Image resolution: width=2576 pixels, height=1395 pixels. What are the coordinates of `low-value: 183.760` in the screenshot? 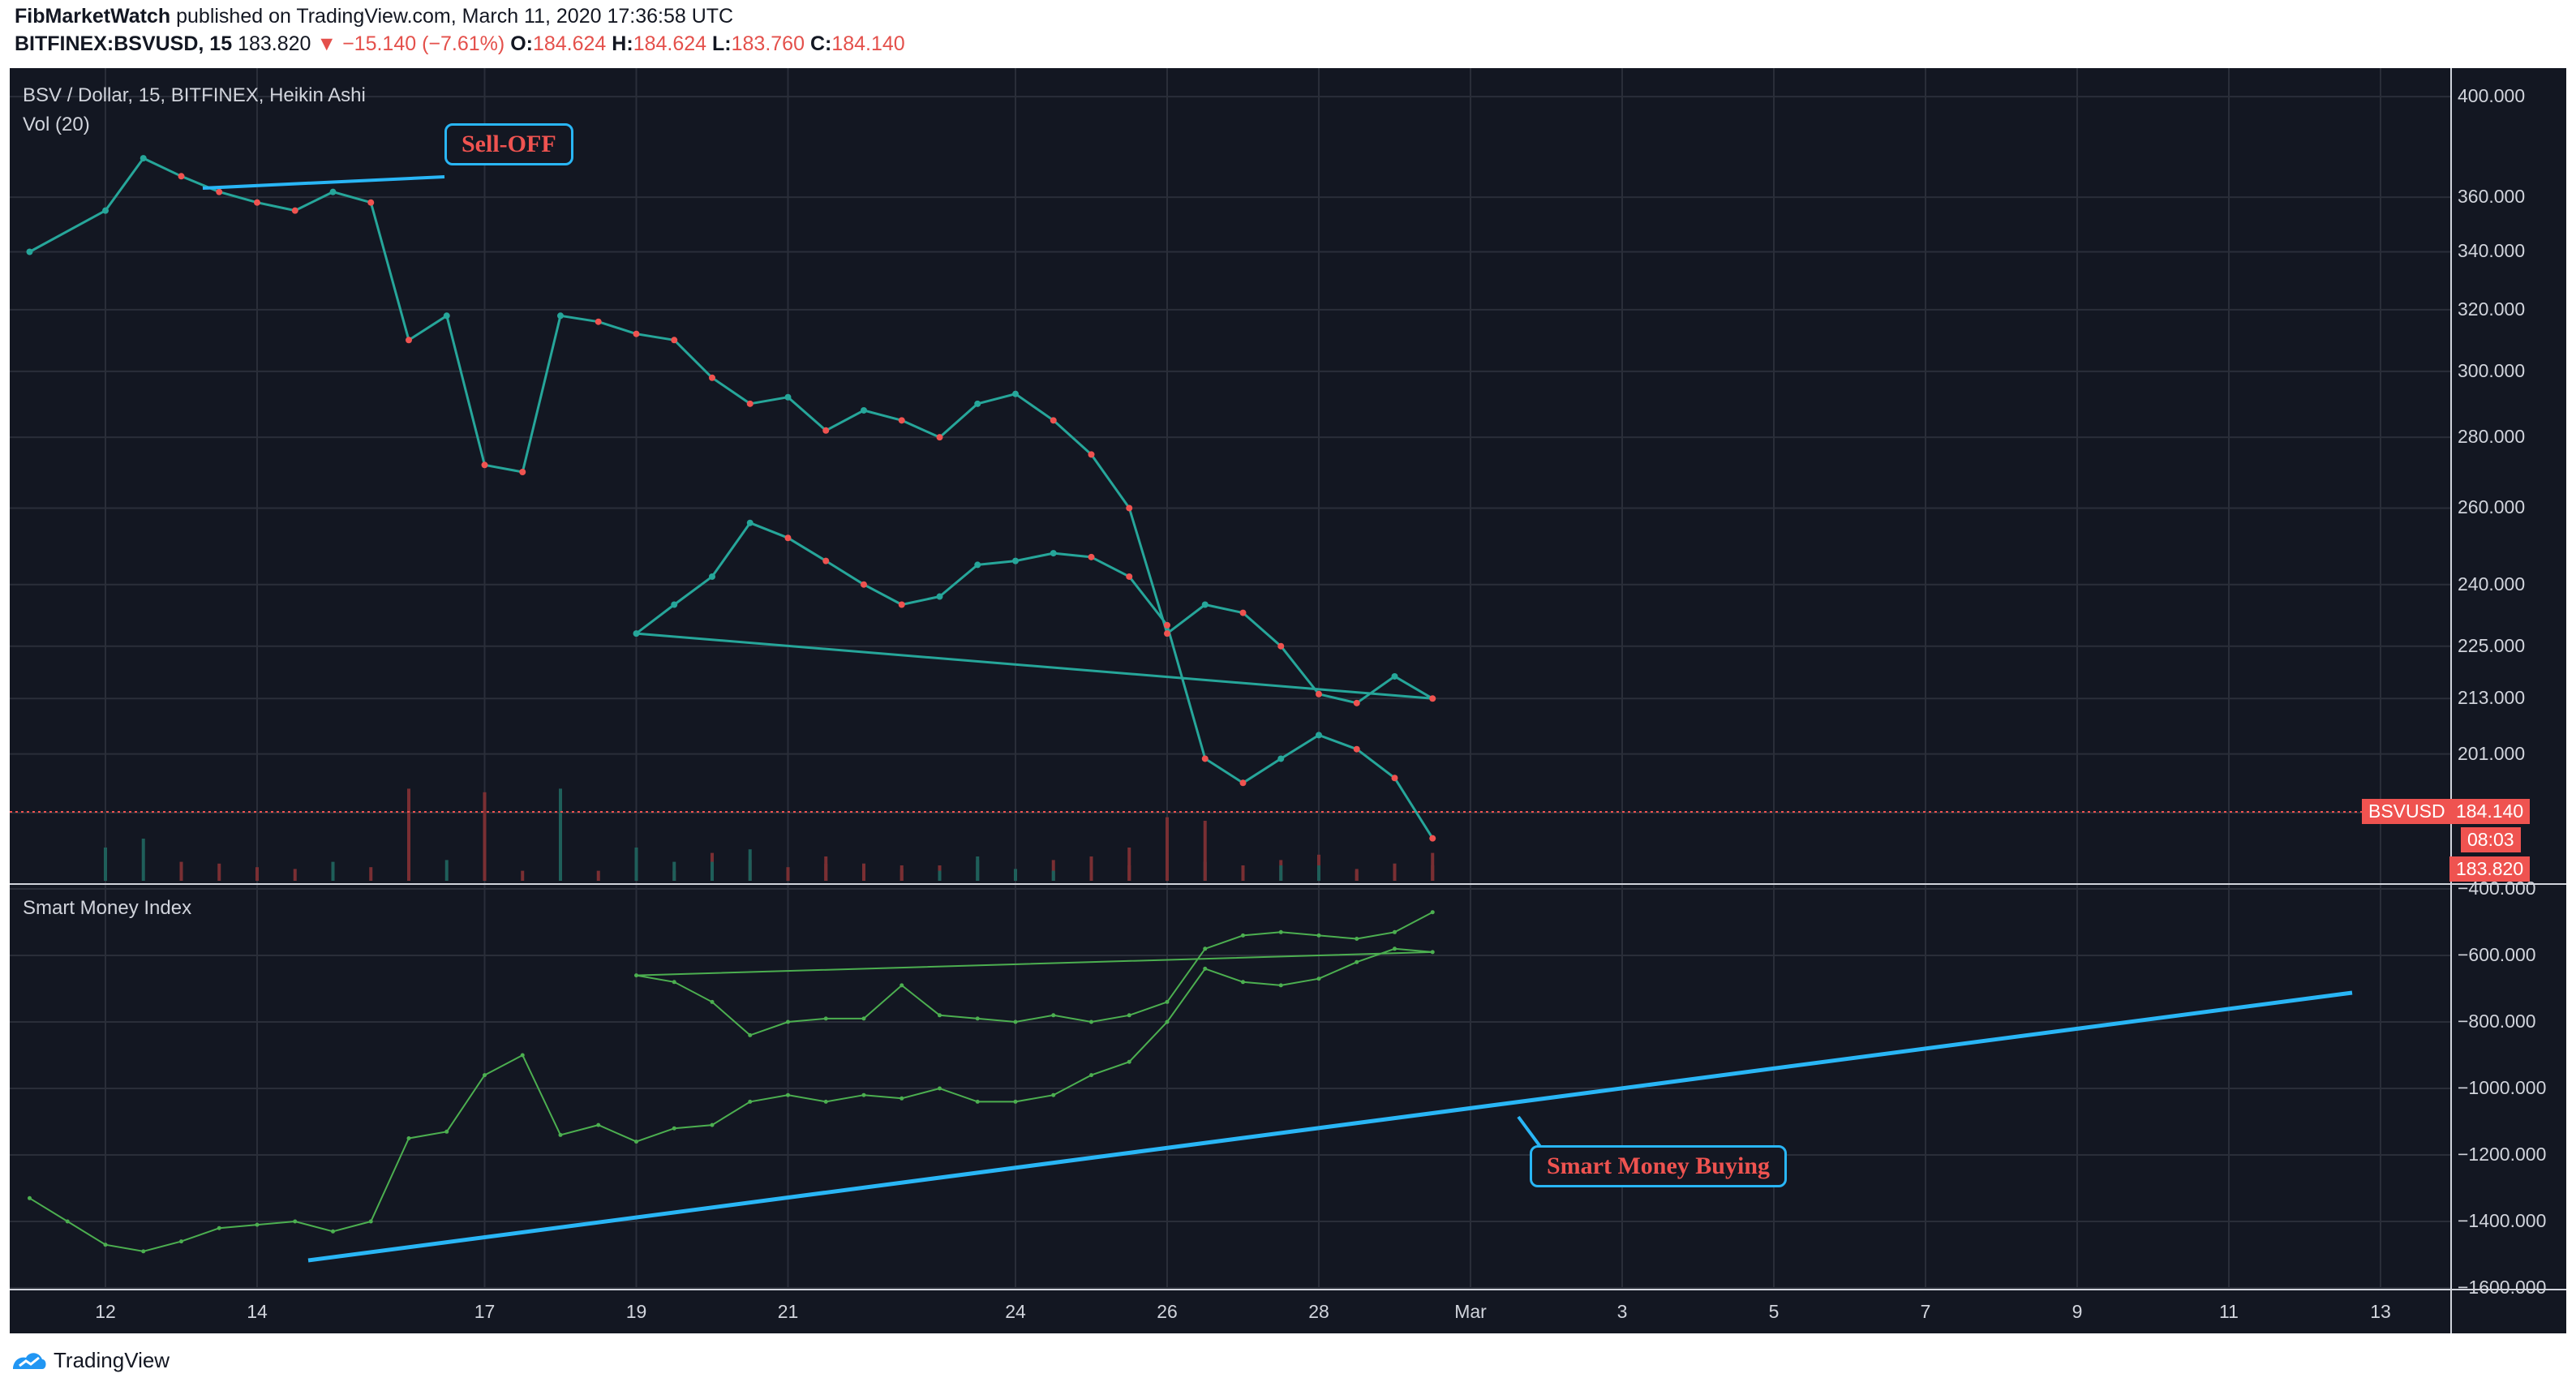 It's located at (768, 44).